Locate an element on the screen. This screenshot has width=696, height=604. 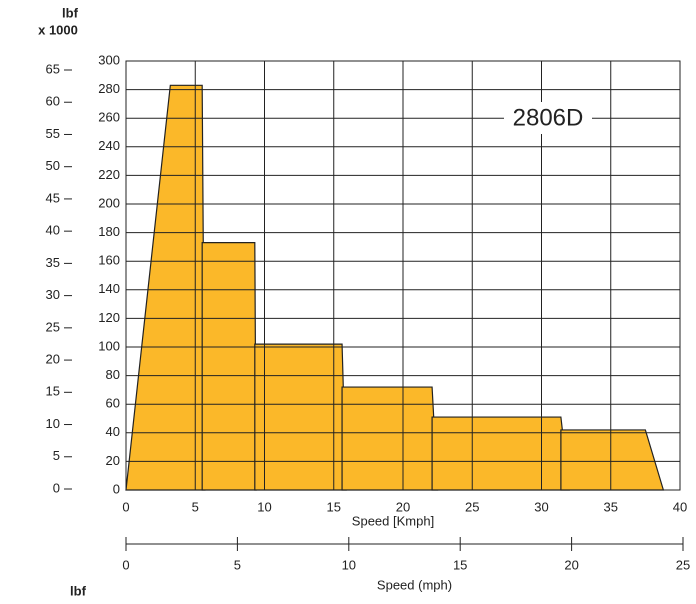
x2-tick-label: 5 is located at coordinates (237, 564).